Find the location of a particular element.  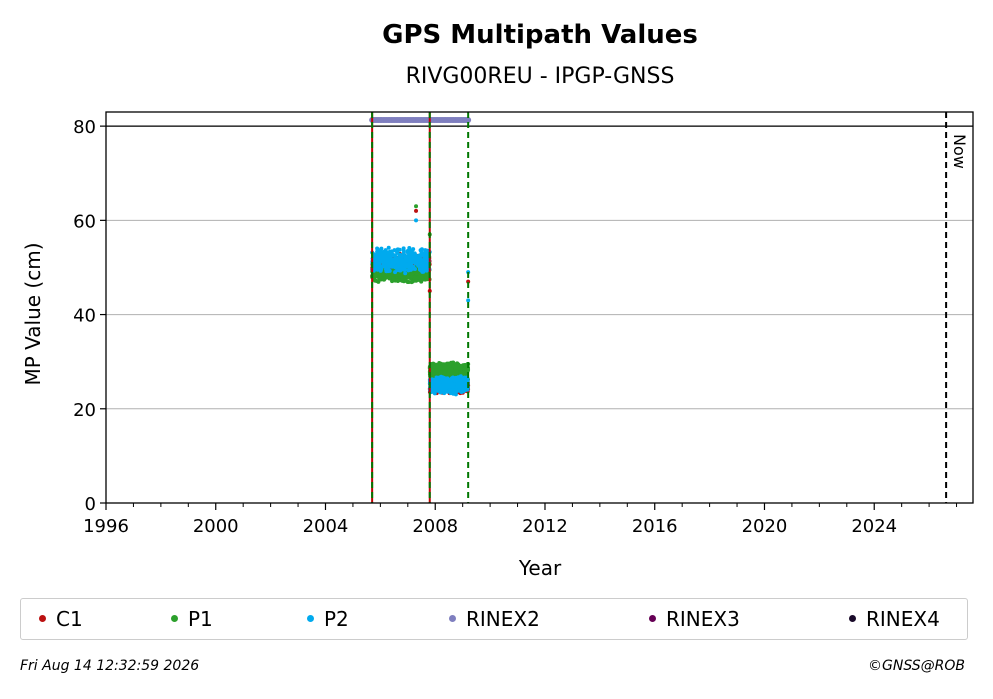

legend-label: RINEX4 is located at coordinates (903, 619).